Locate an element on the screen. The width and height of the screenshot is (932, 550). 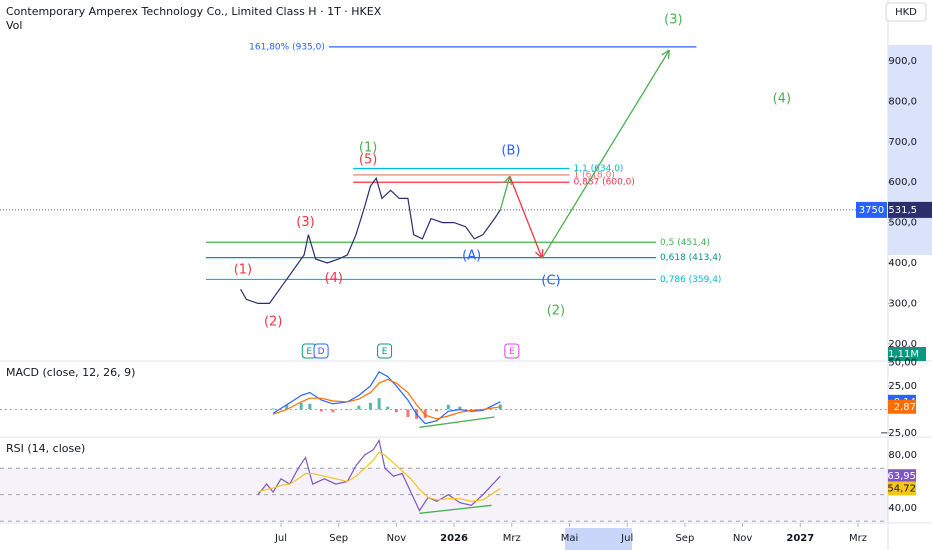
y-tick-label: 25,00 is located at coordinates (902, 386).